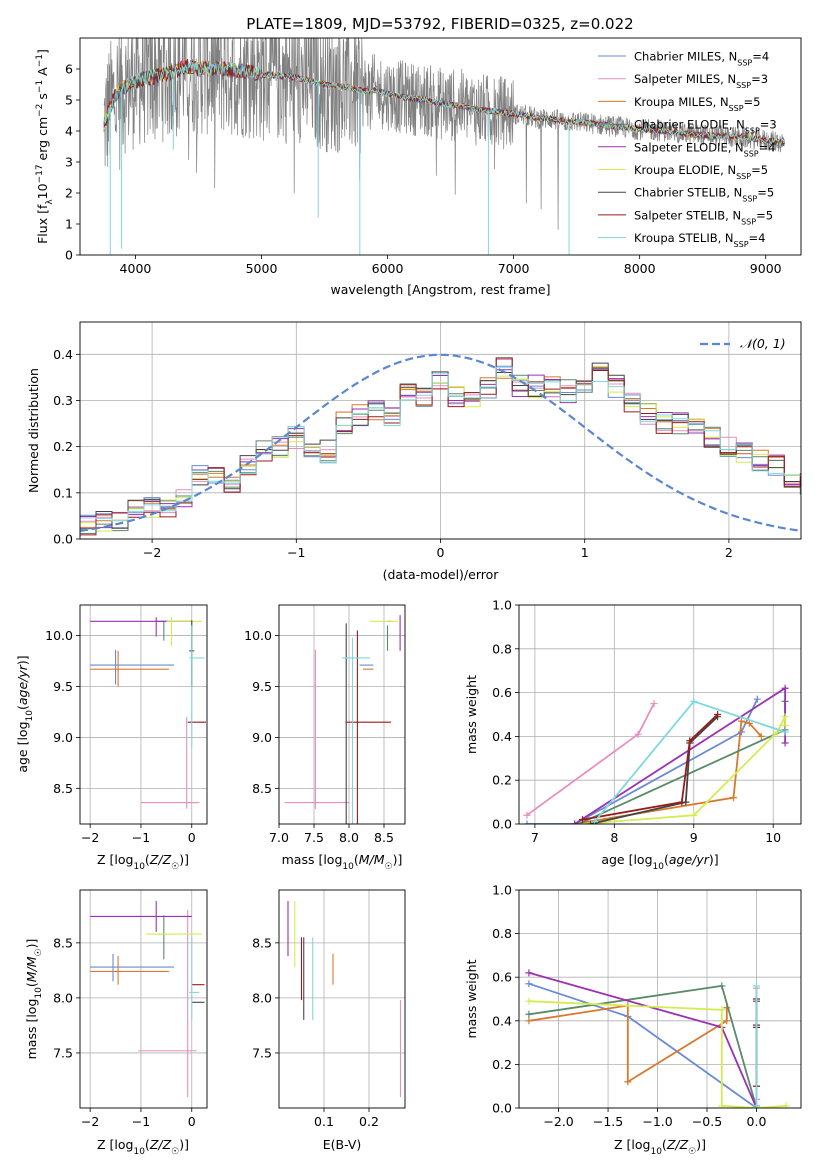 Image resolution: width=819 pixels, height=1170 pixels. What do you see at coordinates (349, 837) in the screenshot?
I see `x-tick-label: 8.0` at bounding box center [349, 837].